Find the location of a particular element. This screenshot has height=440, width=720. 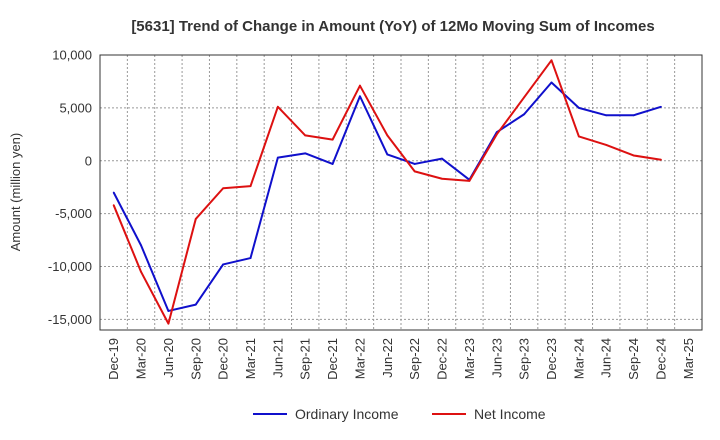

legend-label: Net Income is located at coordinates (510, 414).